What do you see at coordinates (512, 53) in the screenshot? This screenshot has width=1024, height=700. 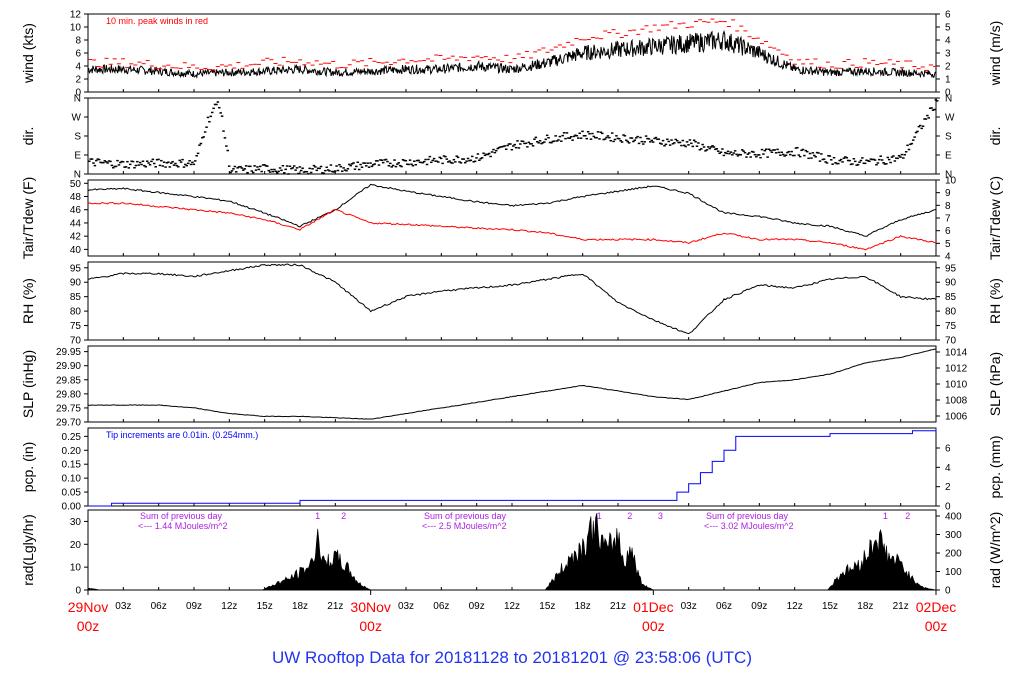 I see `panel-frame-wind` at bounding box center [512, 53].